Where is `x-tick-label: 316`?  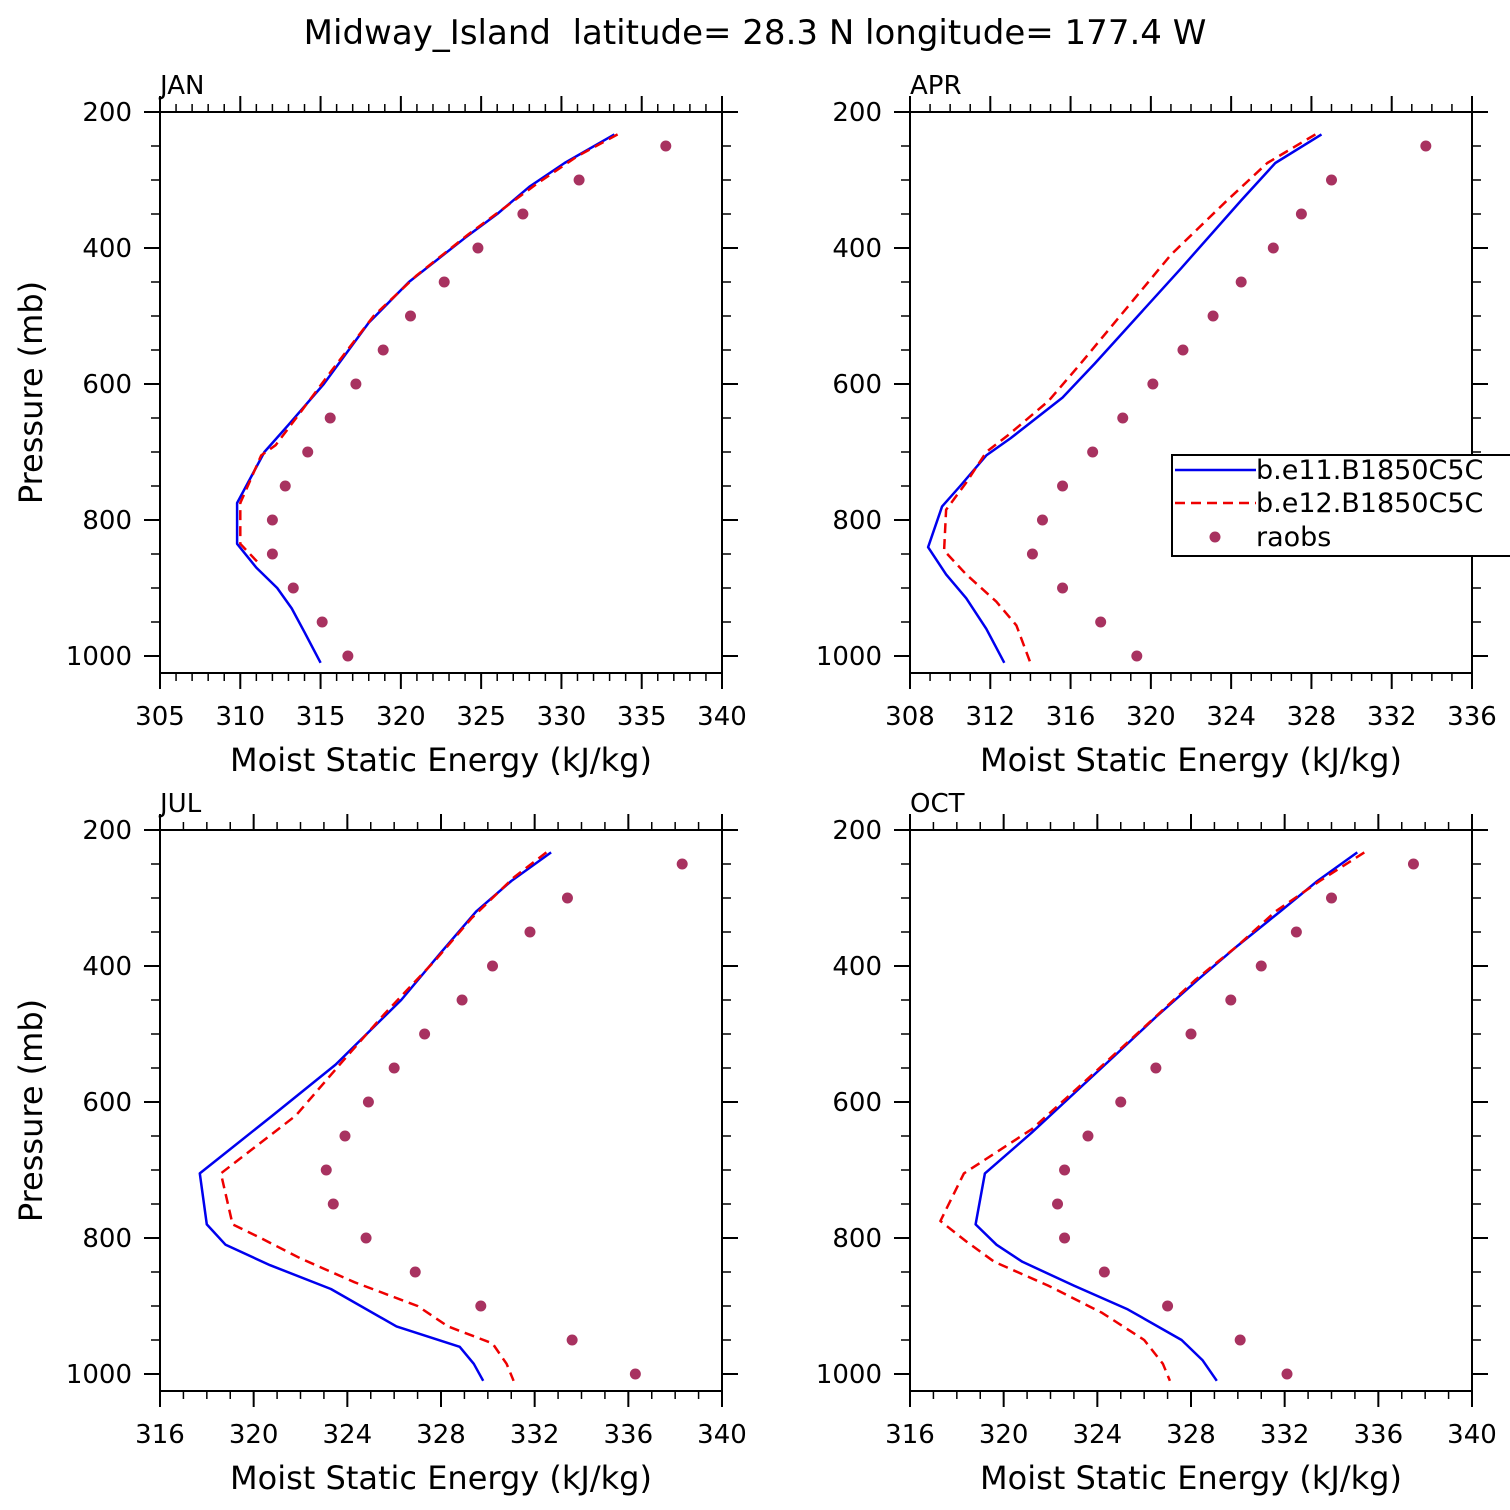 x-tick-label: 316 is located at coordinates (910, 1435).